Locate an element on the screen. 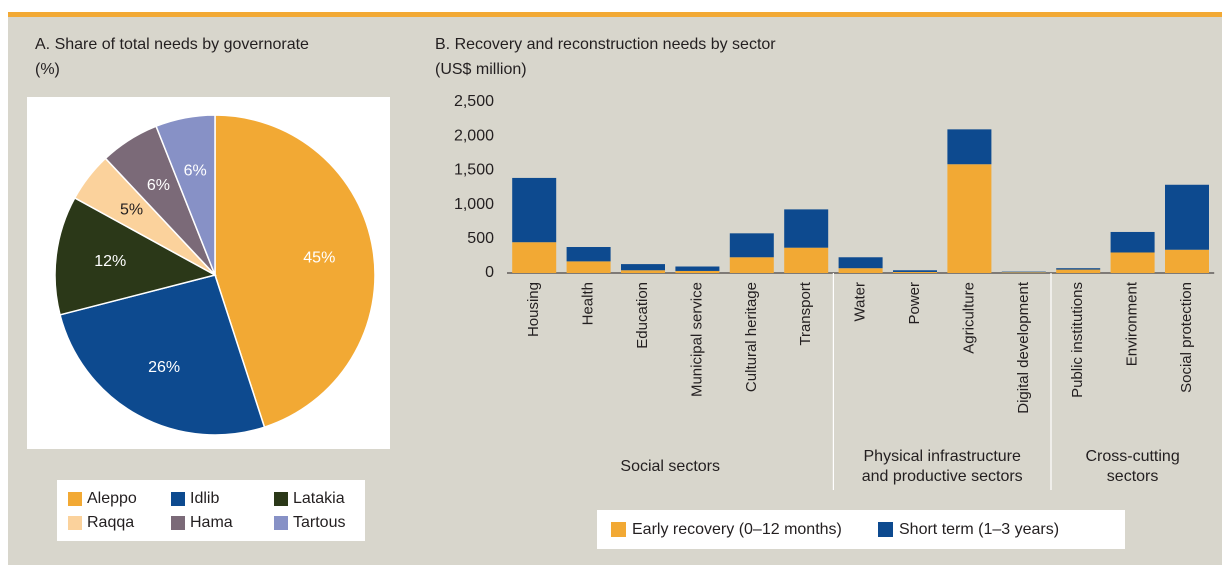 The height and width of the screenshot is (565, 1222). legend-label: Hama is located at coordinates (211, 522).